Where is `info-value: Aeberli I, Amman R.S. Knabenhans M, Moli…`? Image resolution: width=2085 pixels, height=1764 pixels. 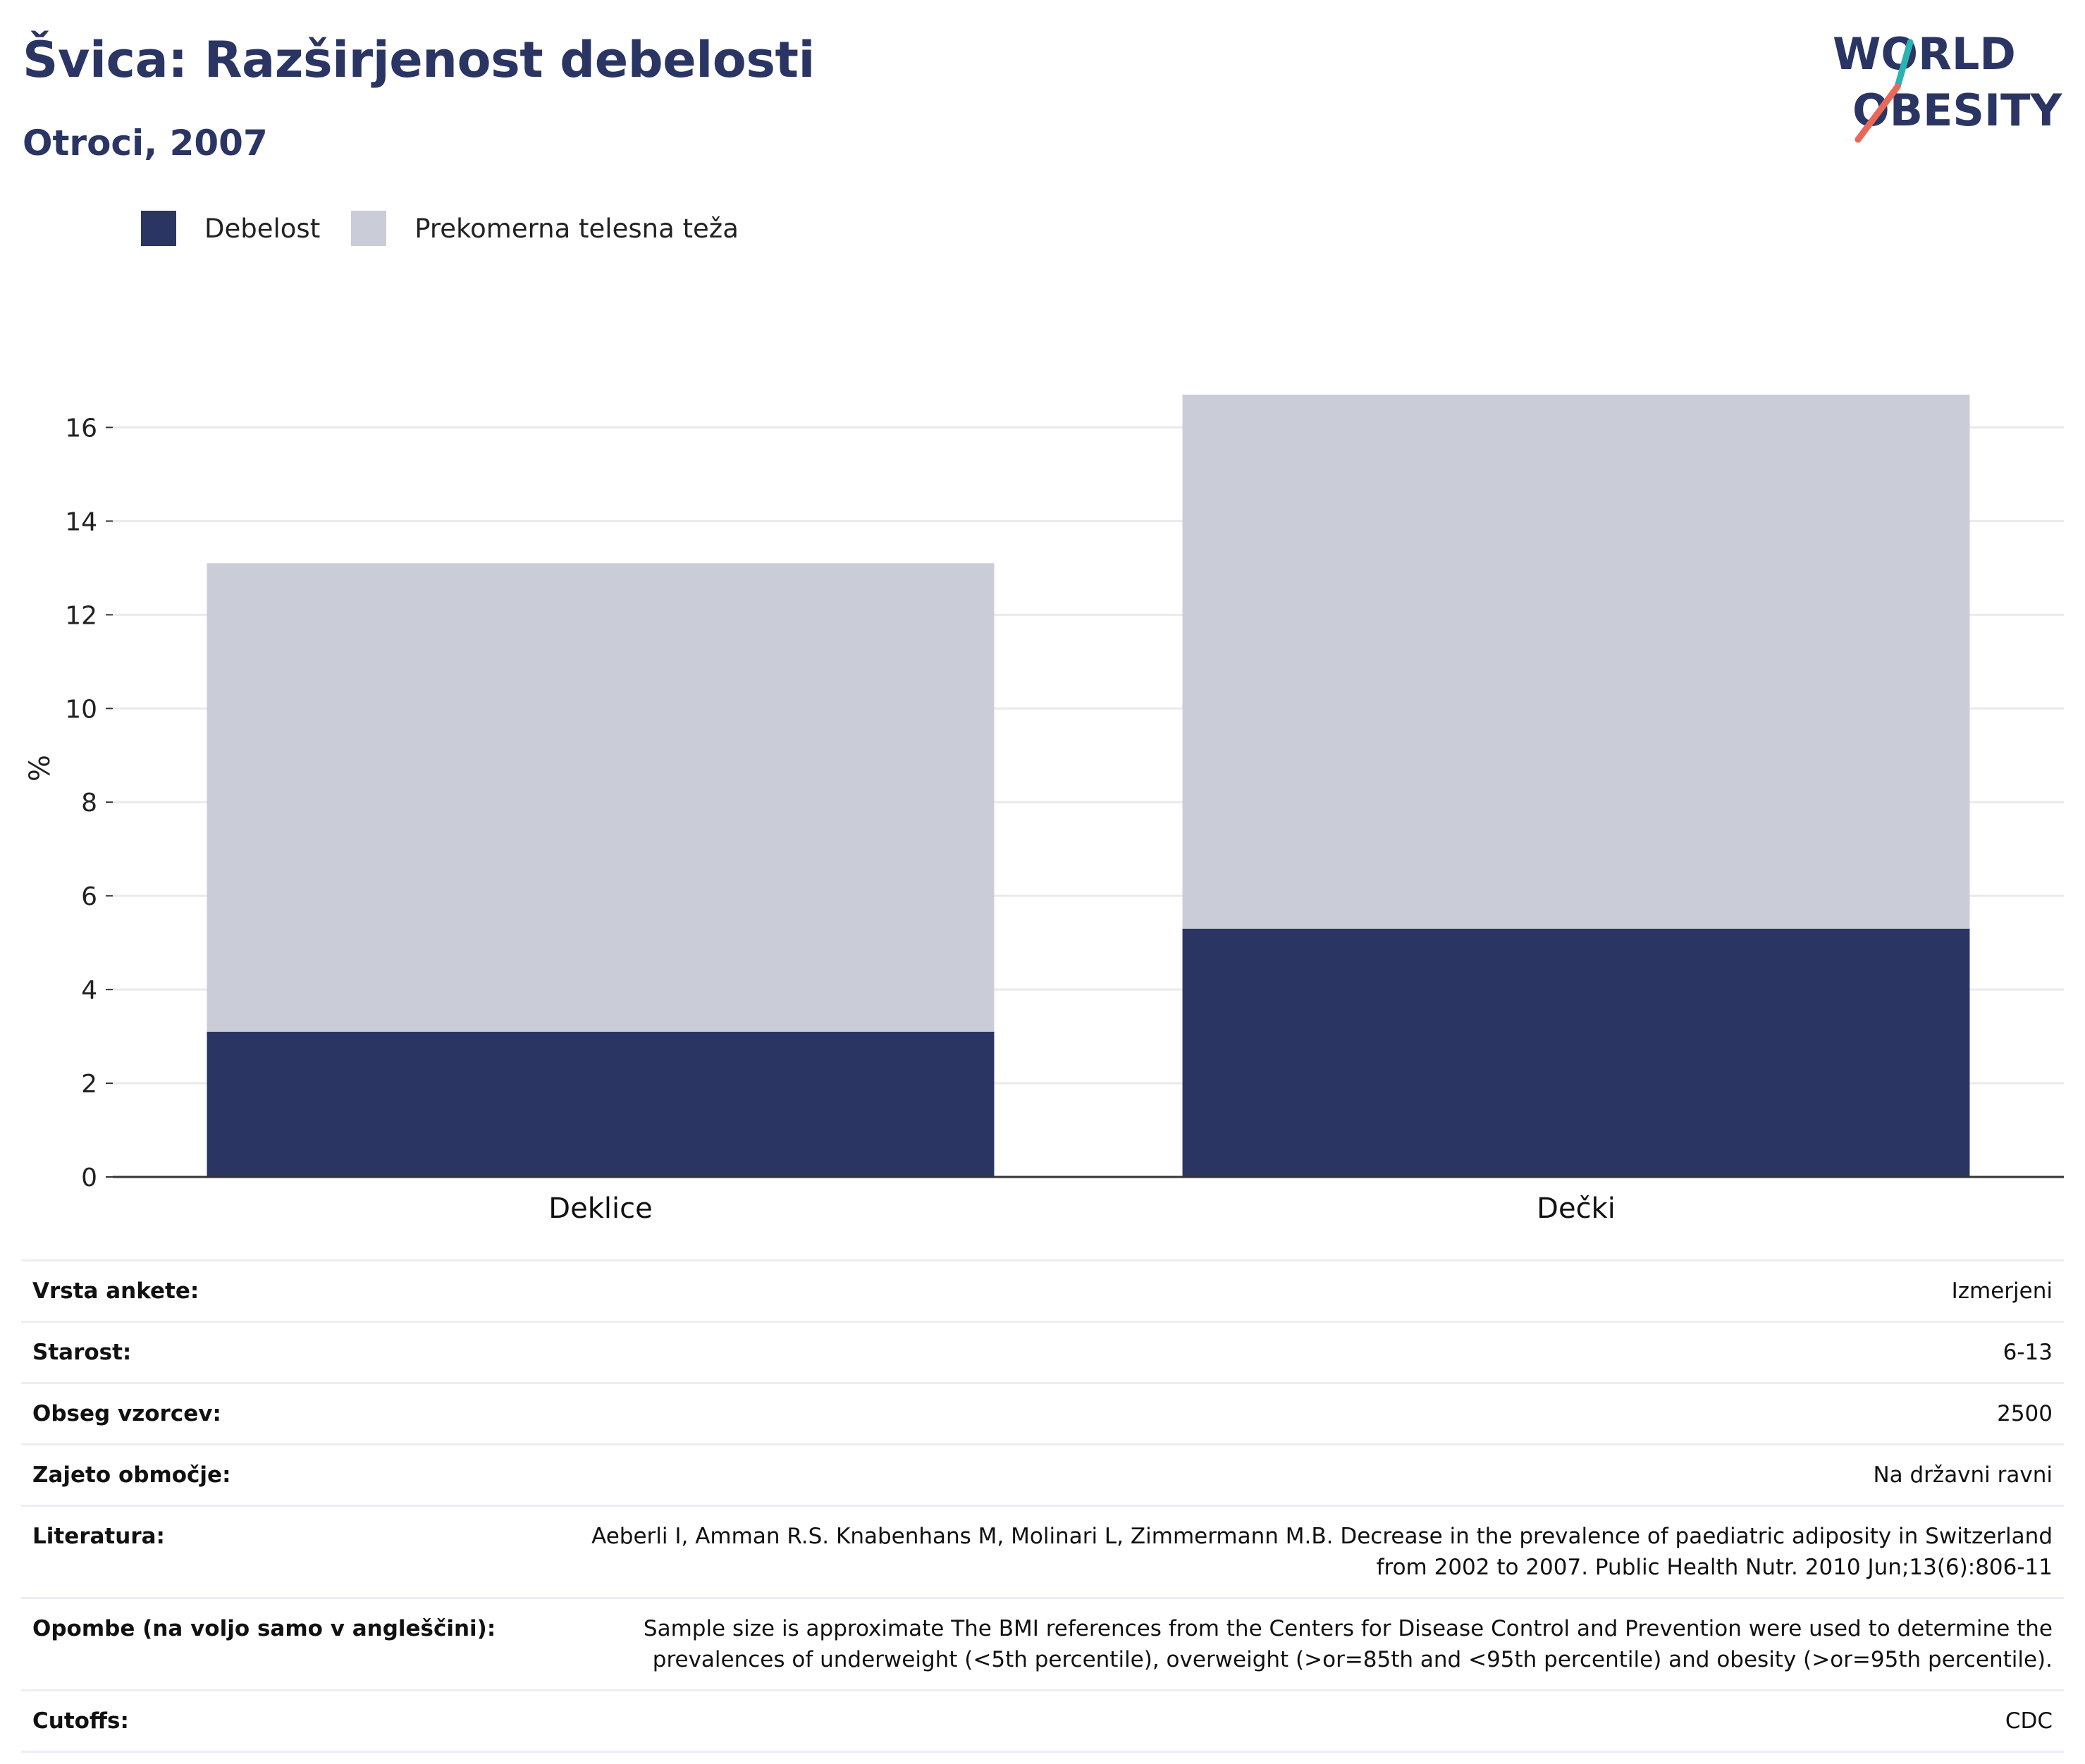 info-value: Aeberli I, Amman R.S. Knabenhans M, Moli… is located at coordinates (1322, 1552).